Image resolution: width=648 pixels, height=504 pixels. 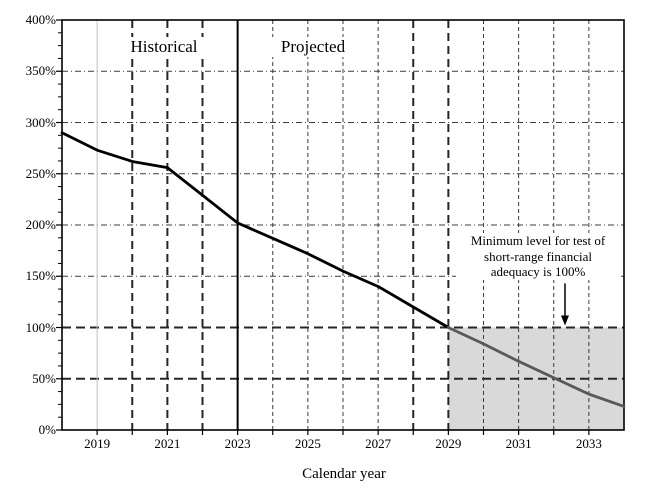 I want to click on y-axis-label: 50%, so click(x=44, y=378).